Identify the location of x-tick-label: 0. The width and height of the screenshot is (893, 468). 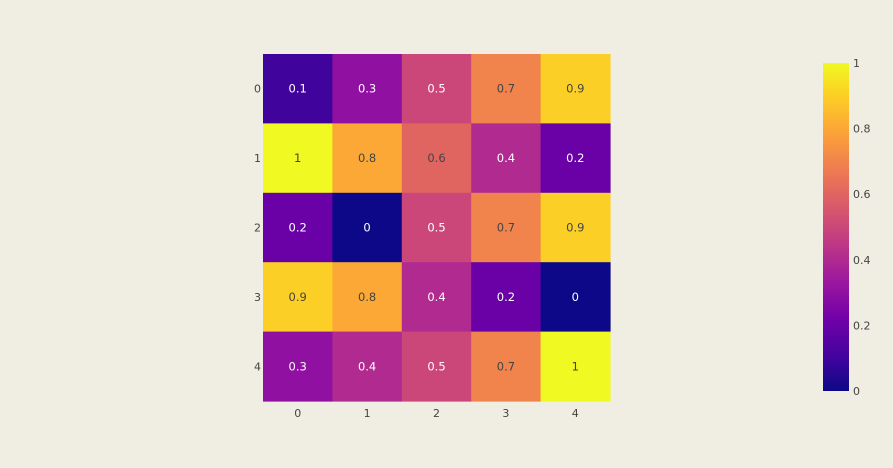
(297, 413).